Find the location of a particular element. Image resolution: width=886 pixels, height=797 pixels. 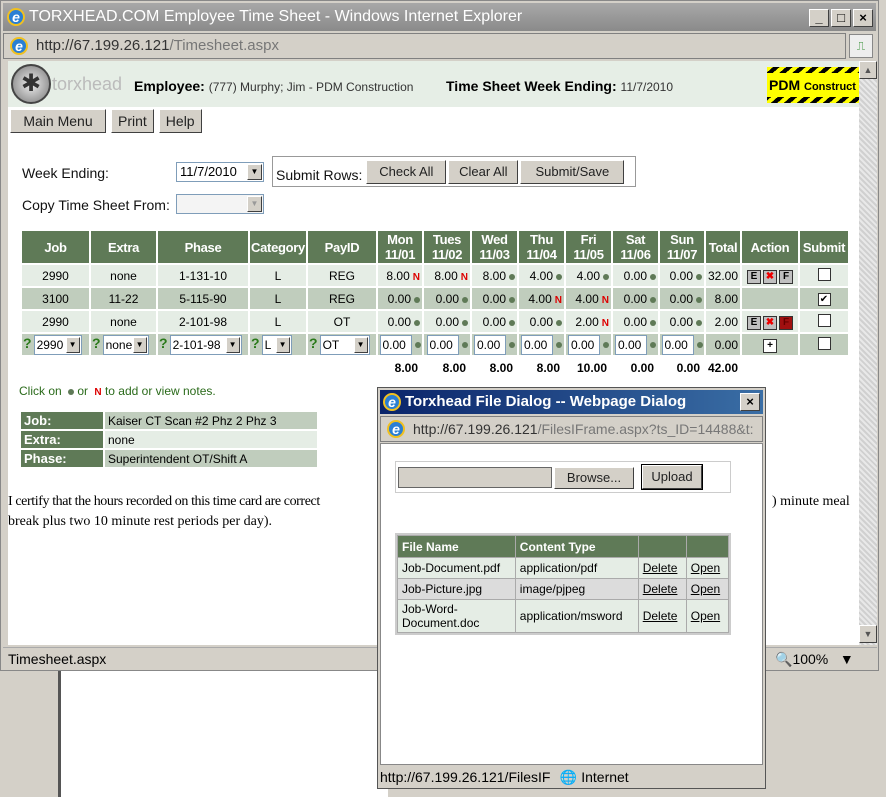

job-select: 2990 ▼ is located at coordinates (57, 344).